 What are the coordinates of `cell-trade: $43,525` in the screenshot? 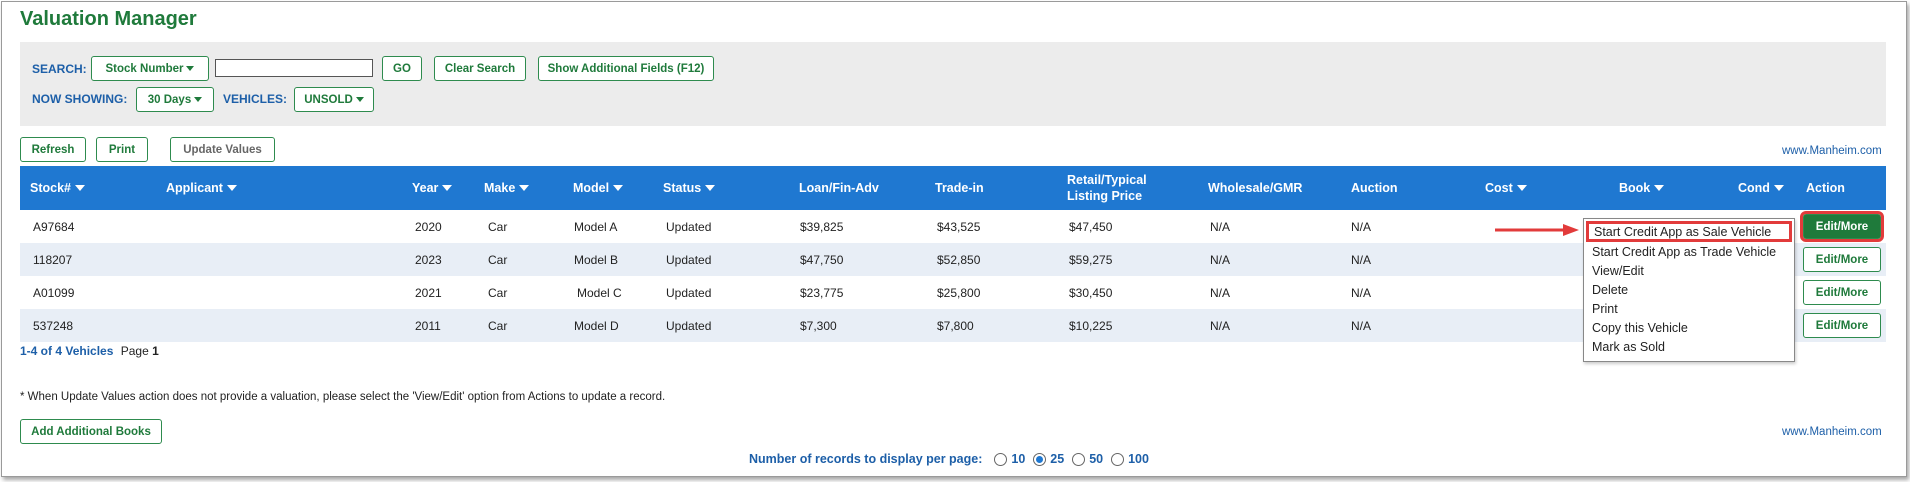 It's located at (959, 226).